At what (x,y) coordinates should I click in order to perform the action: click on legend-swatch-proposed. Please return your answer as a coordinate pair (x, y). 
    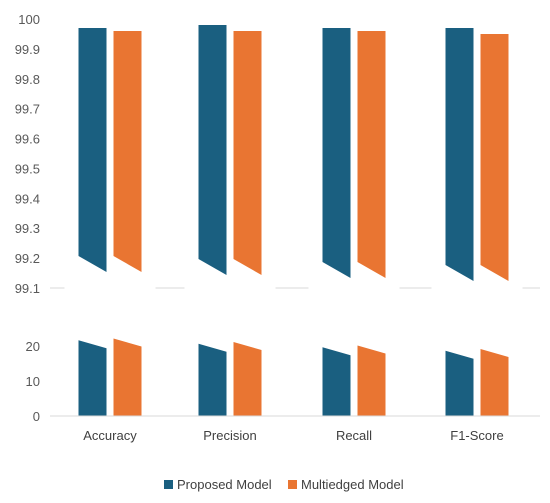
    Looking at the image, I should click on (168, 484).